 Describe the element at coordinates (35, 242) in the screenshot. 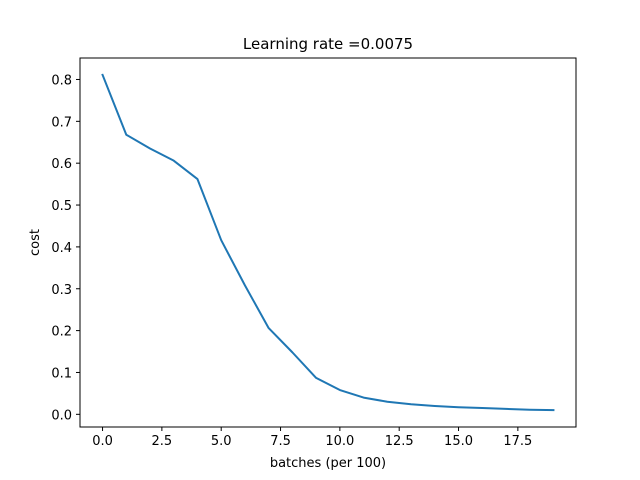

I see `y-axis-label: cost` at that location.